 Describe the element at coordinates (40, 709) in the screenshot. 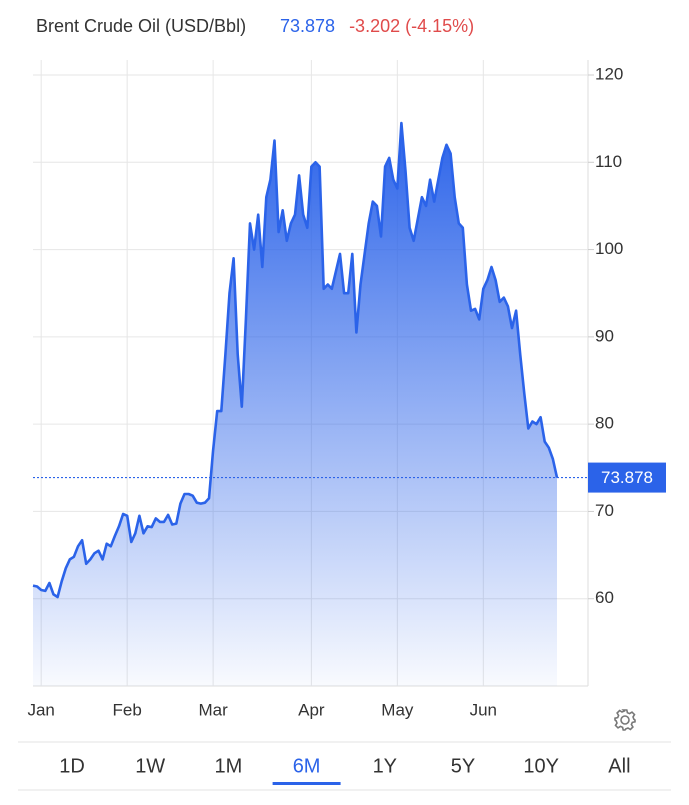

I see `x-tick-label: Jan` at that location.